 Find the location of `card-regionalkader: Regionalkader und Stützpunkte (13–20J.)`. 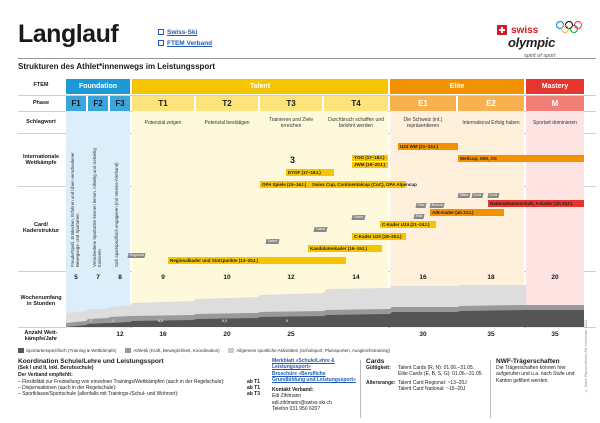

card-regionalkader: Regionalkader und Stützpunkte (13–20J.) is located at coordinates (257, 260).